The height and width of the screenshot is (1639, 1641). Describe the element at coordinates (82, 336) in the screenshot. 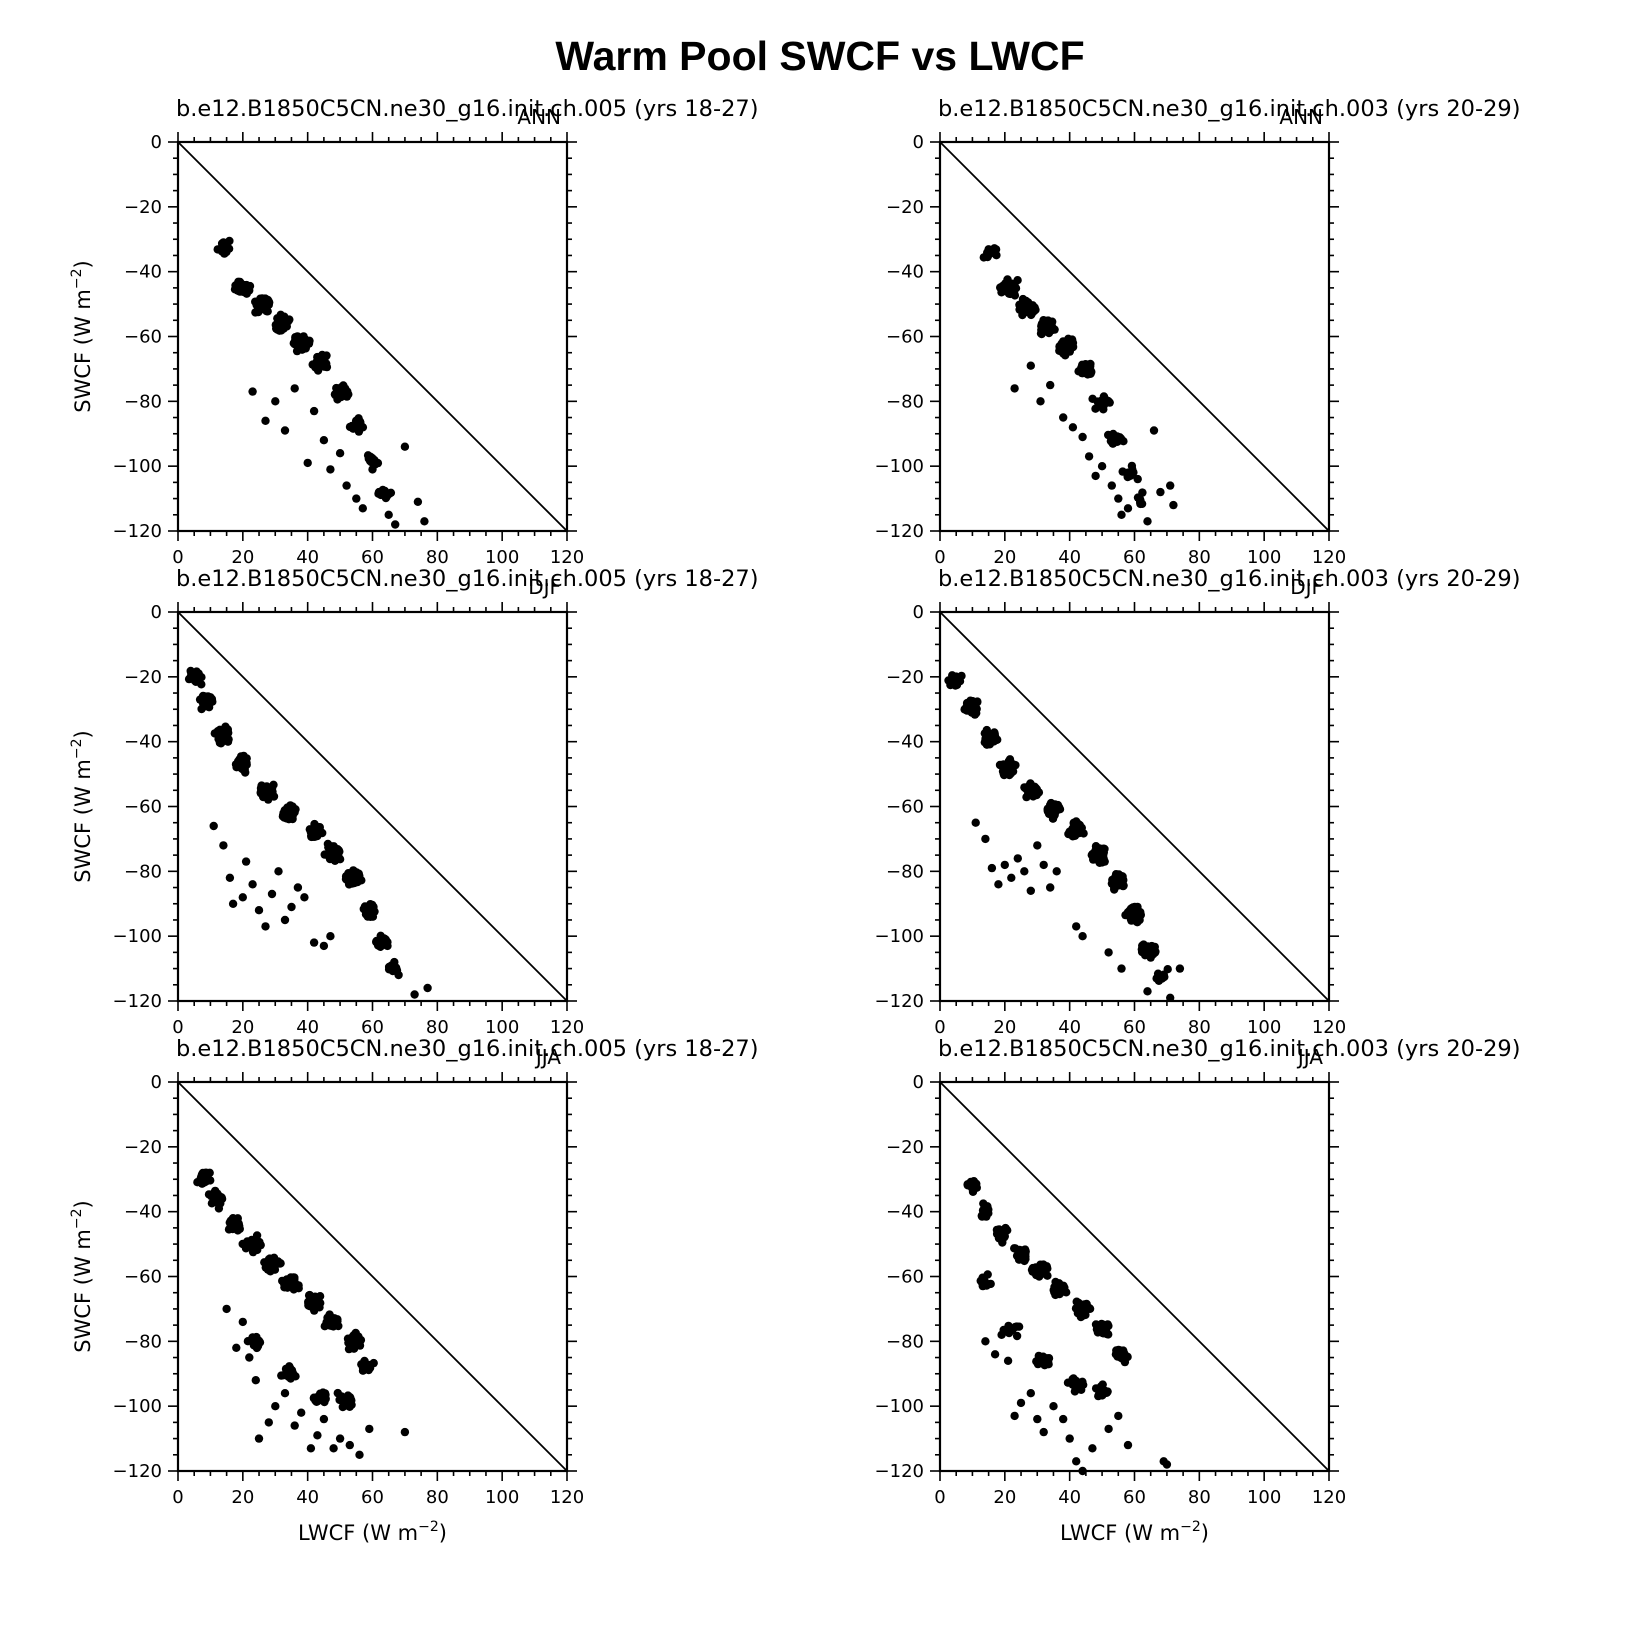

I see `y-axis-label: SWCF (W m−2)` at that location.